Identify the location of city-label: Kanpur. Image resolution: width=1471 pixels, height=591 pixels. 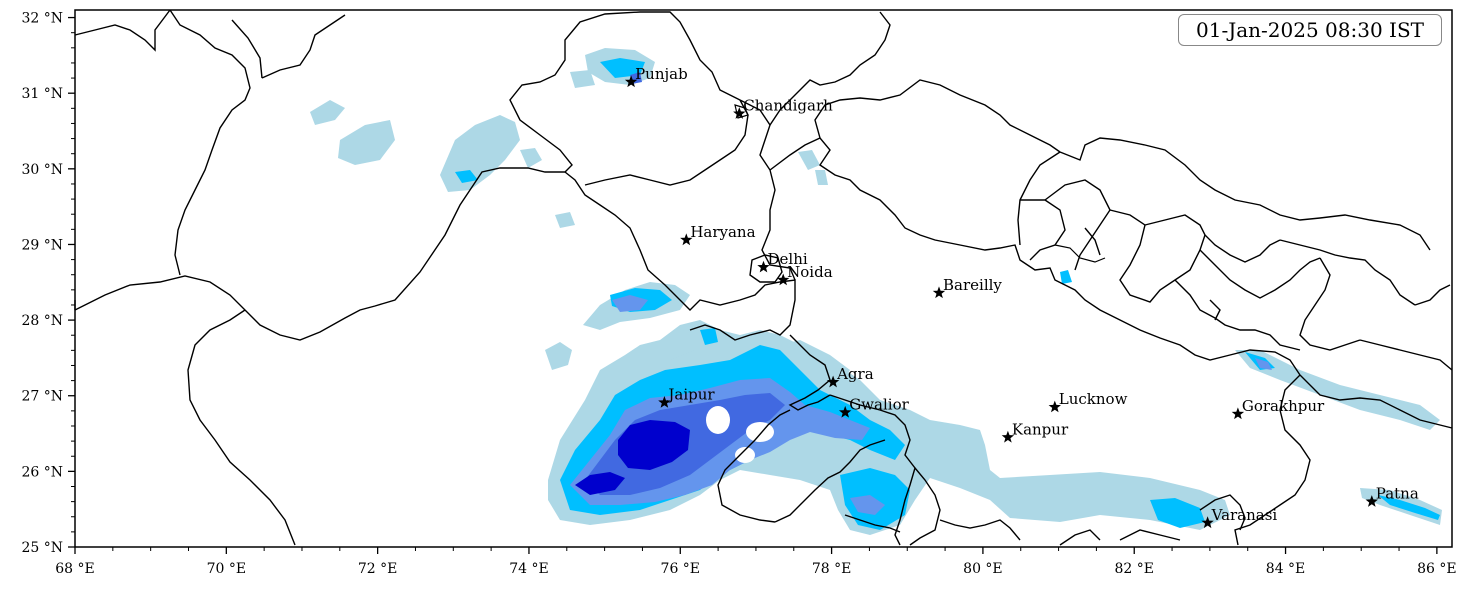
(1040, 429).